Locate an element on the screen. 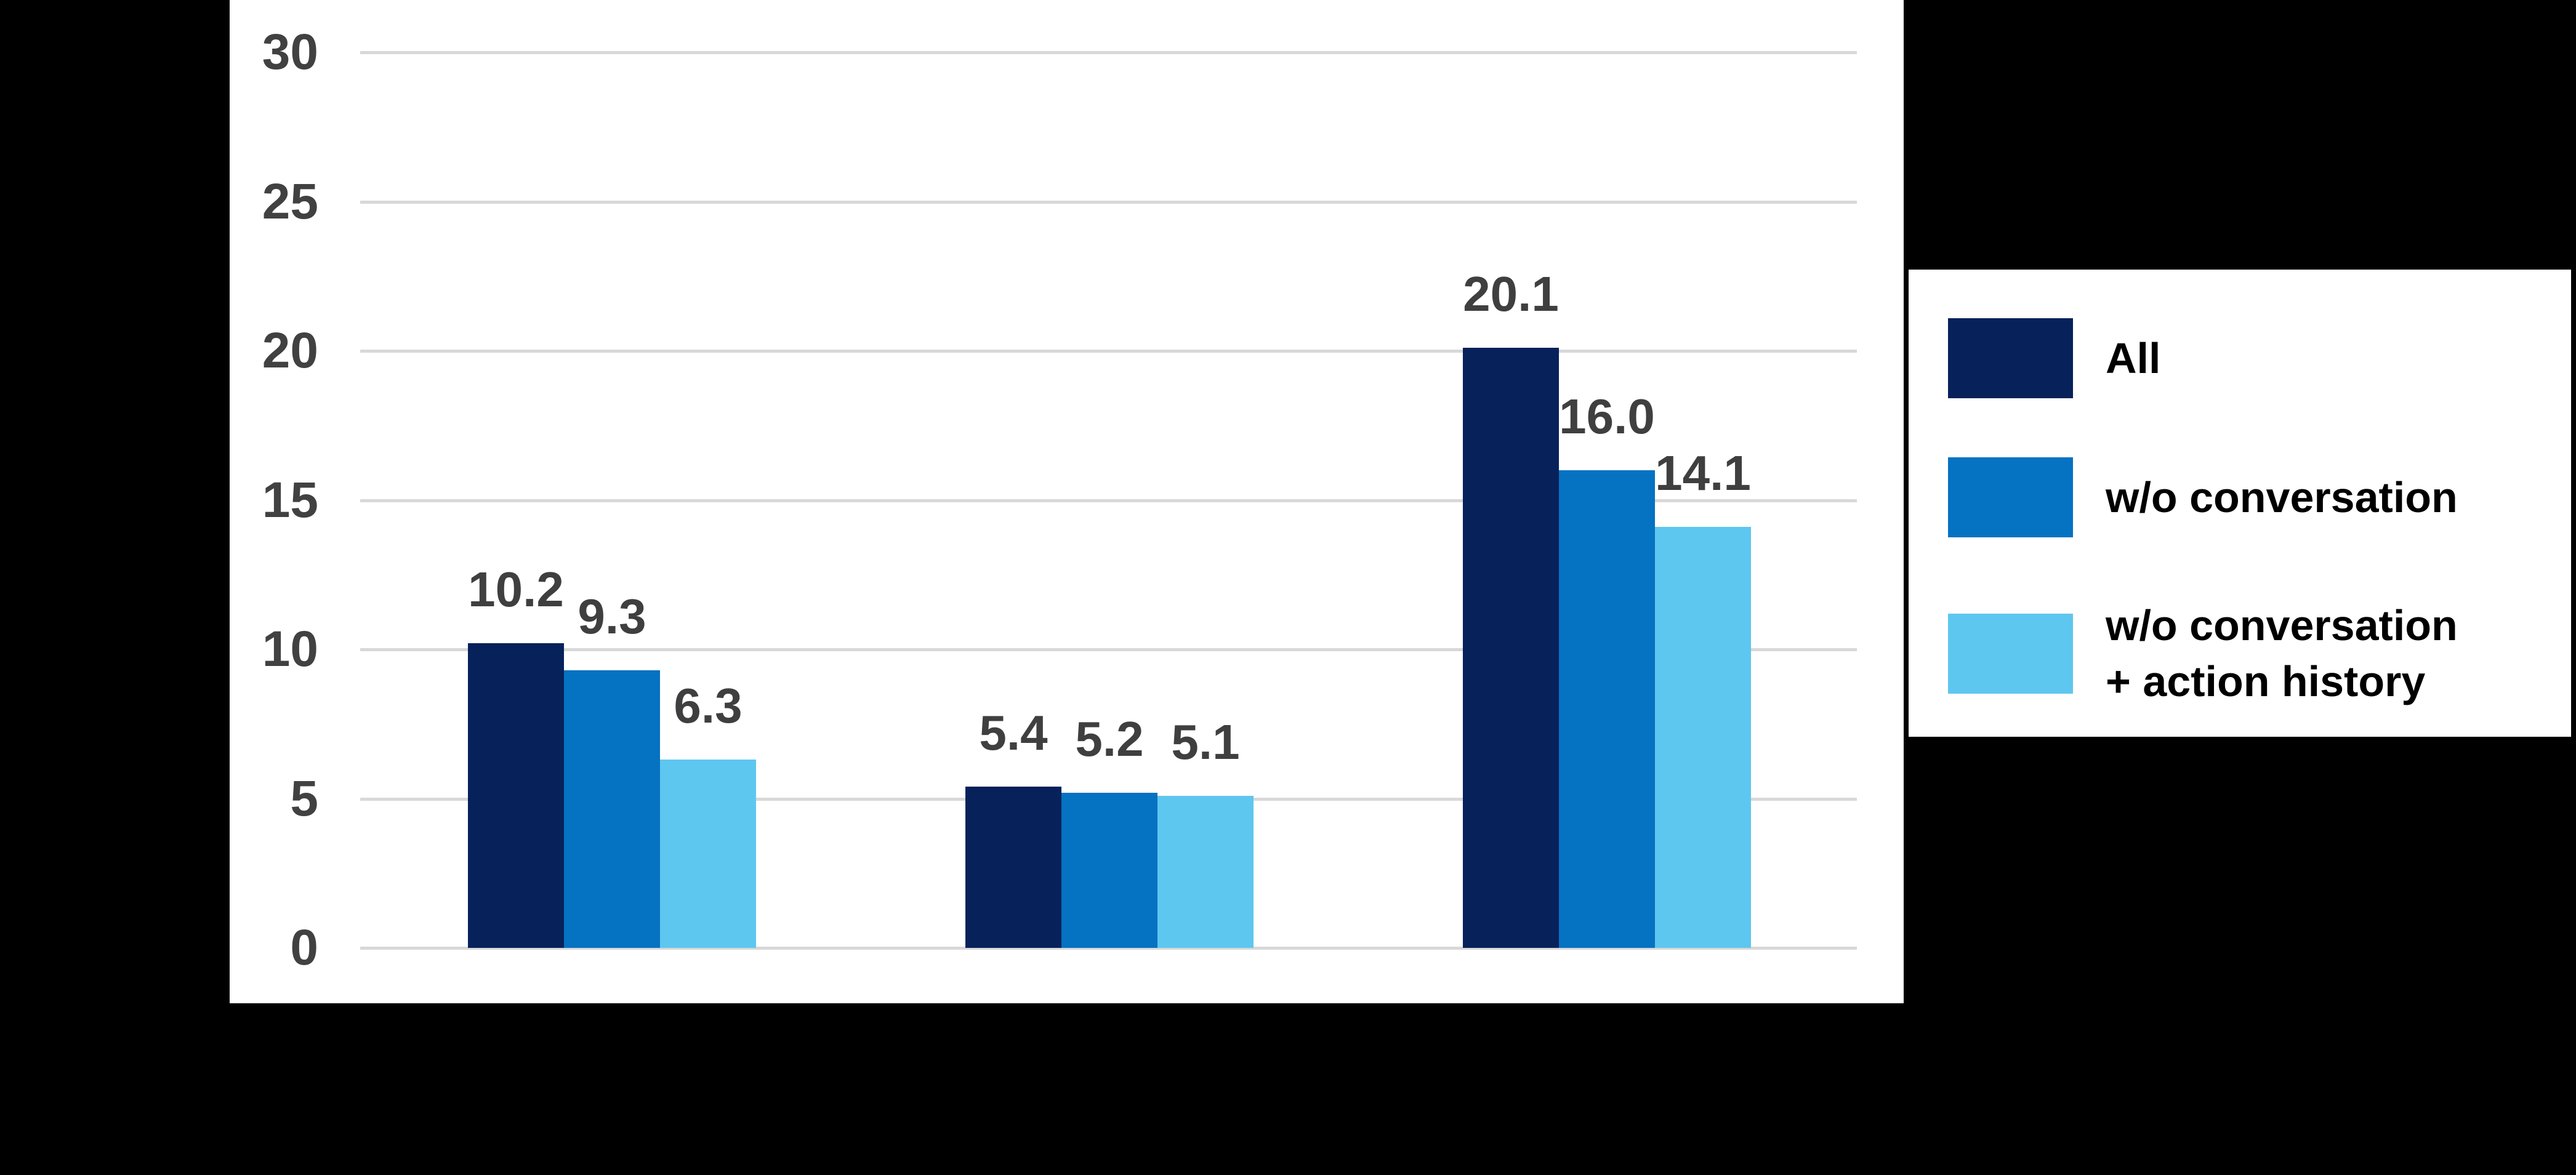  bar-series3-group2 is located at coordinates (1205, 871).